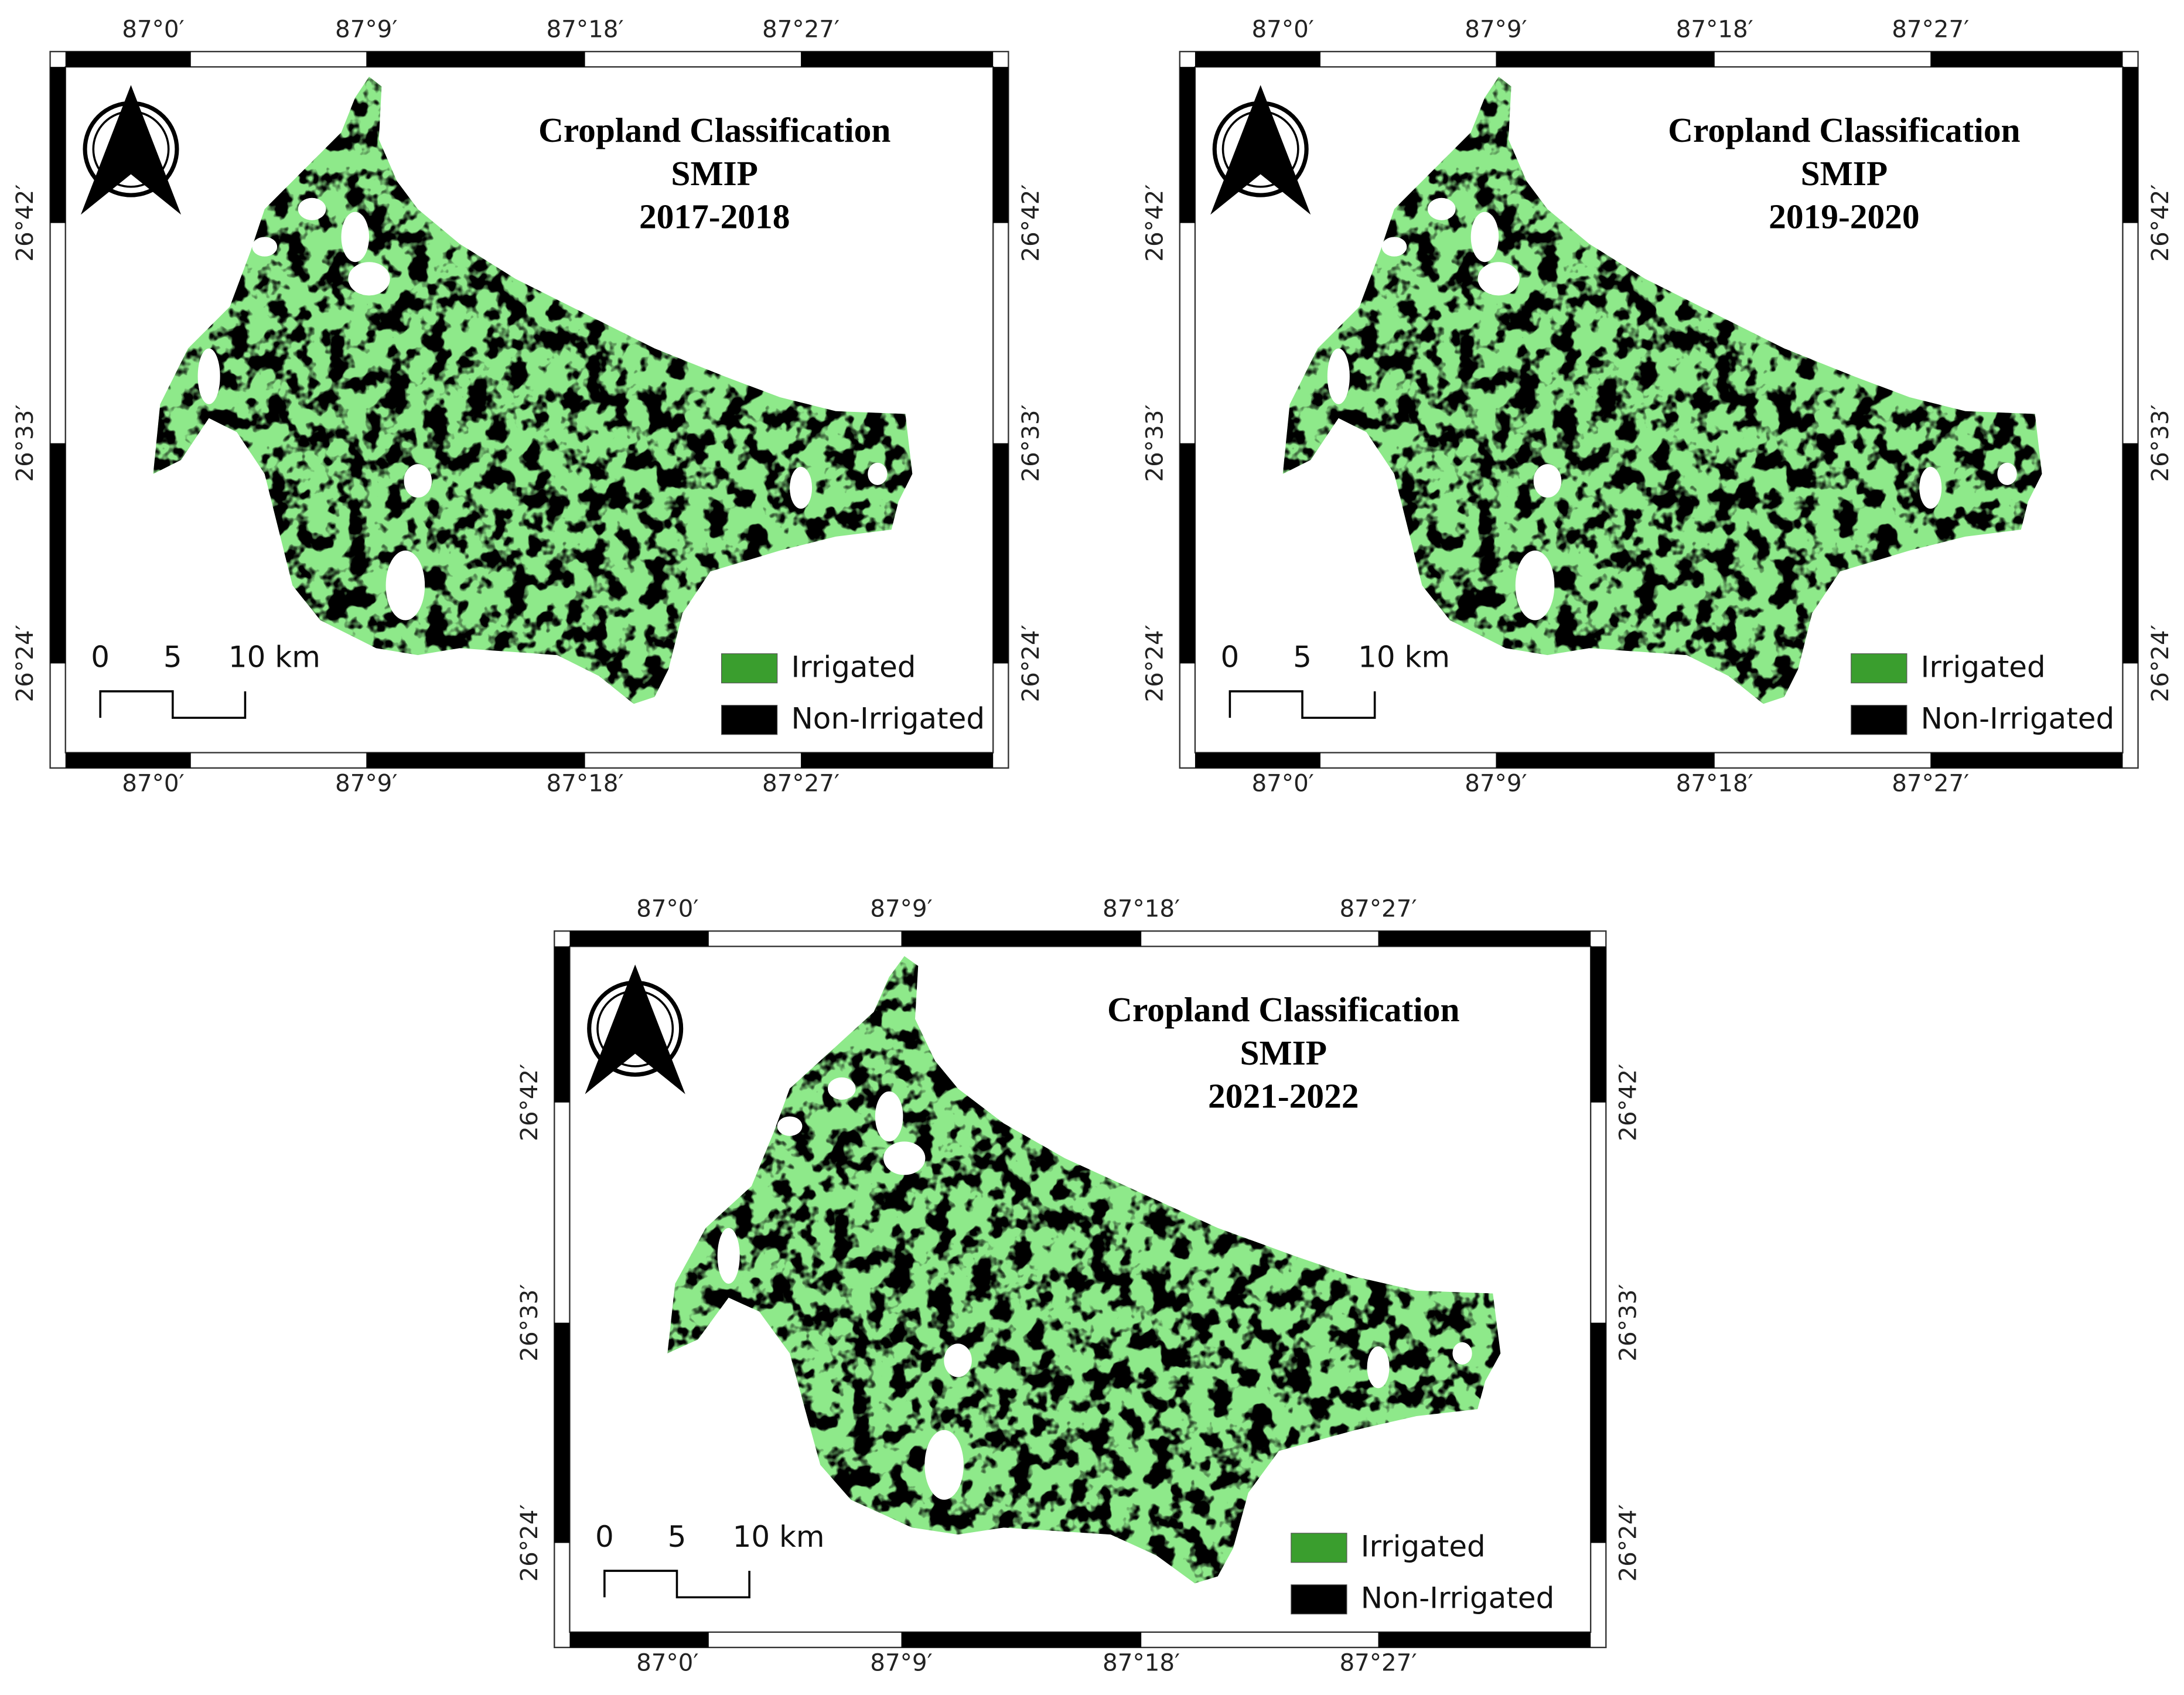  Describe the element at coordinates (714, 216) in the screenshot. I see `map-title: 2017-2018` at that location.